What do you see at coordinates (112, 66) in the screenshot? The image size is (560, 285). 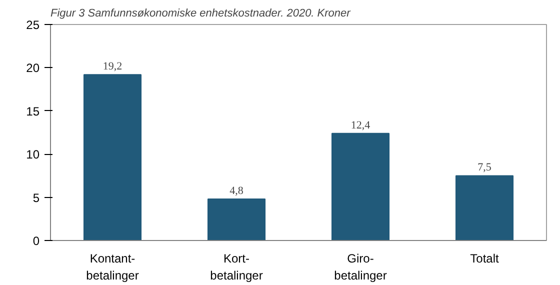 I see `data-label: 19,2` at bounding box center [112, 66].